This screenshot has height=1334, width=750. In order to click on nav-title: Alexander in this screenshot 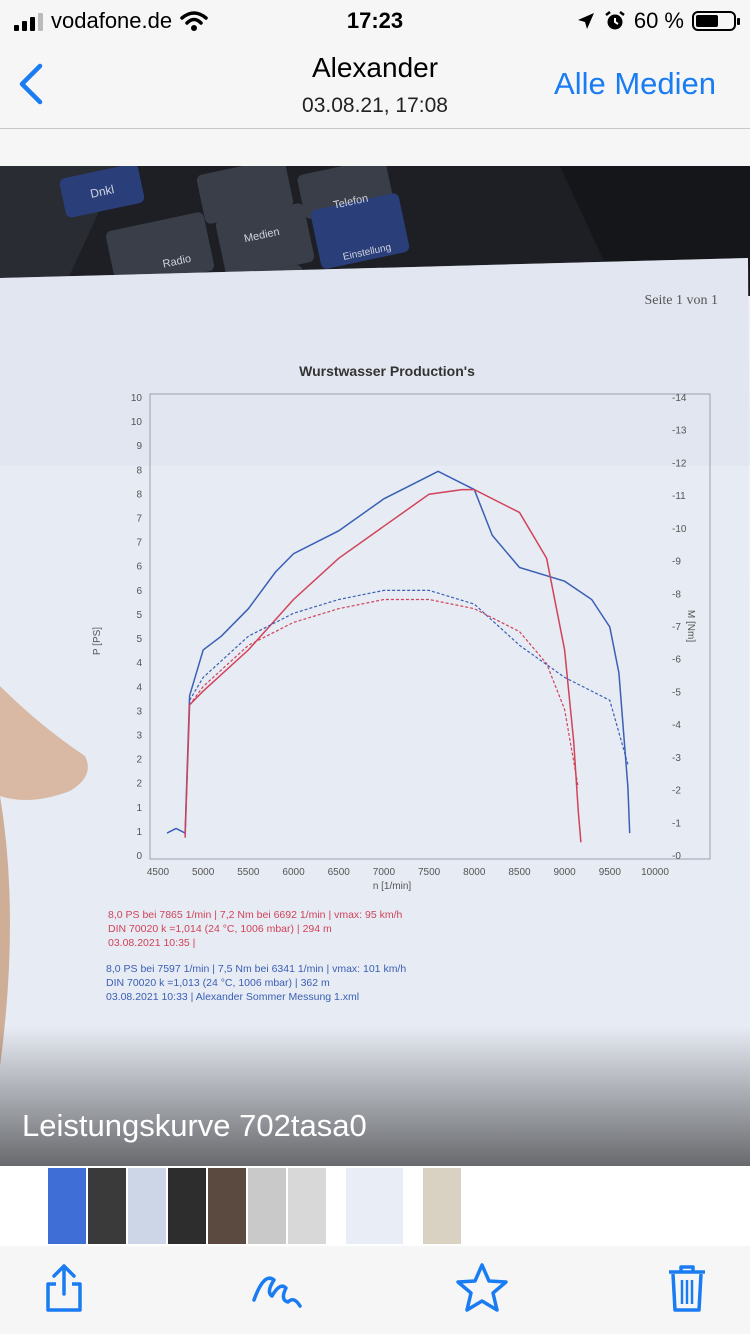, I will do `click(375, 67)`.